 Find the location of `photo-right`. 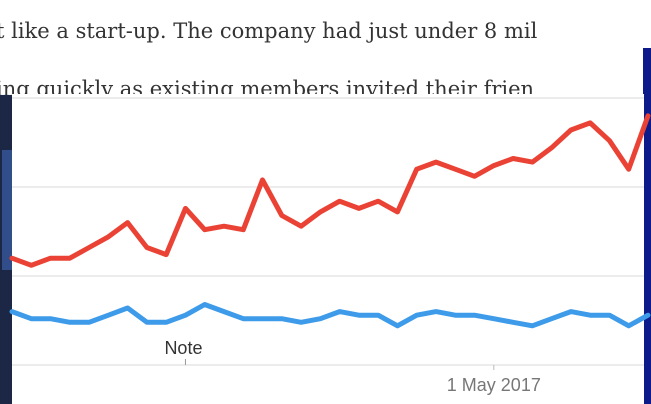

photo-right is located at coordinates (647, 226).